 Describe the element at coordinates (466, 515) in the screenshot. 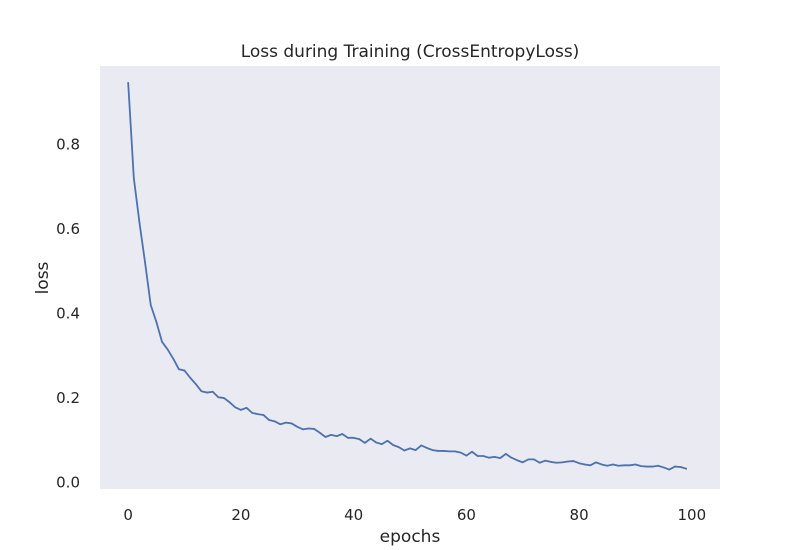

I see `x-tick-label: 60` at that location.